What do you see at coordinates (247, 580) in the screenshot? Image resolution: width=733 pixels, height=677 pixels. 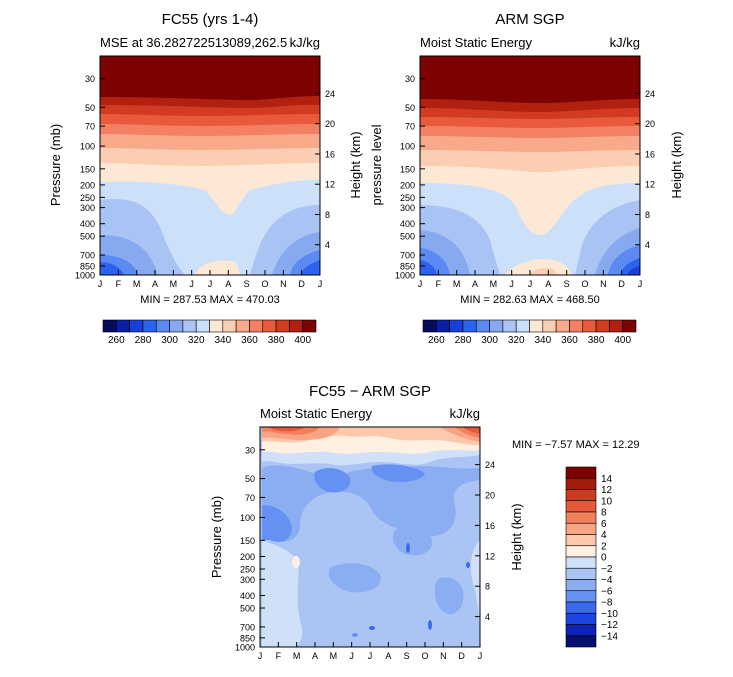 I see `y-tick-label: 300` at bounding box center [247, 580].